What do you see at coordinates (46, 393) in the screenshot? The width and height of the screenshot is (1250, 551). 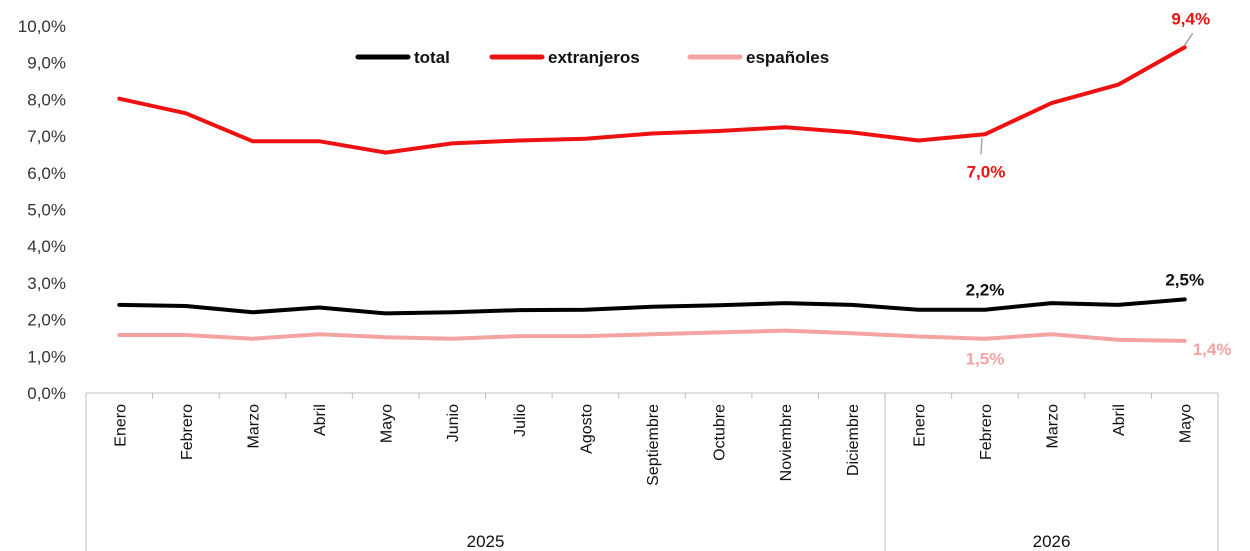 I see `y-tick-label: 0,0%` at bounding box center [46, 393].